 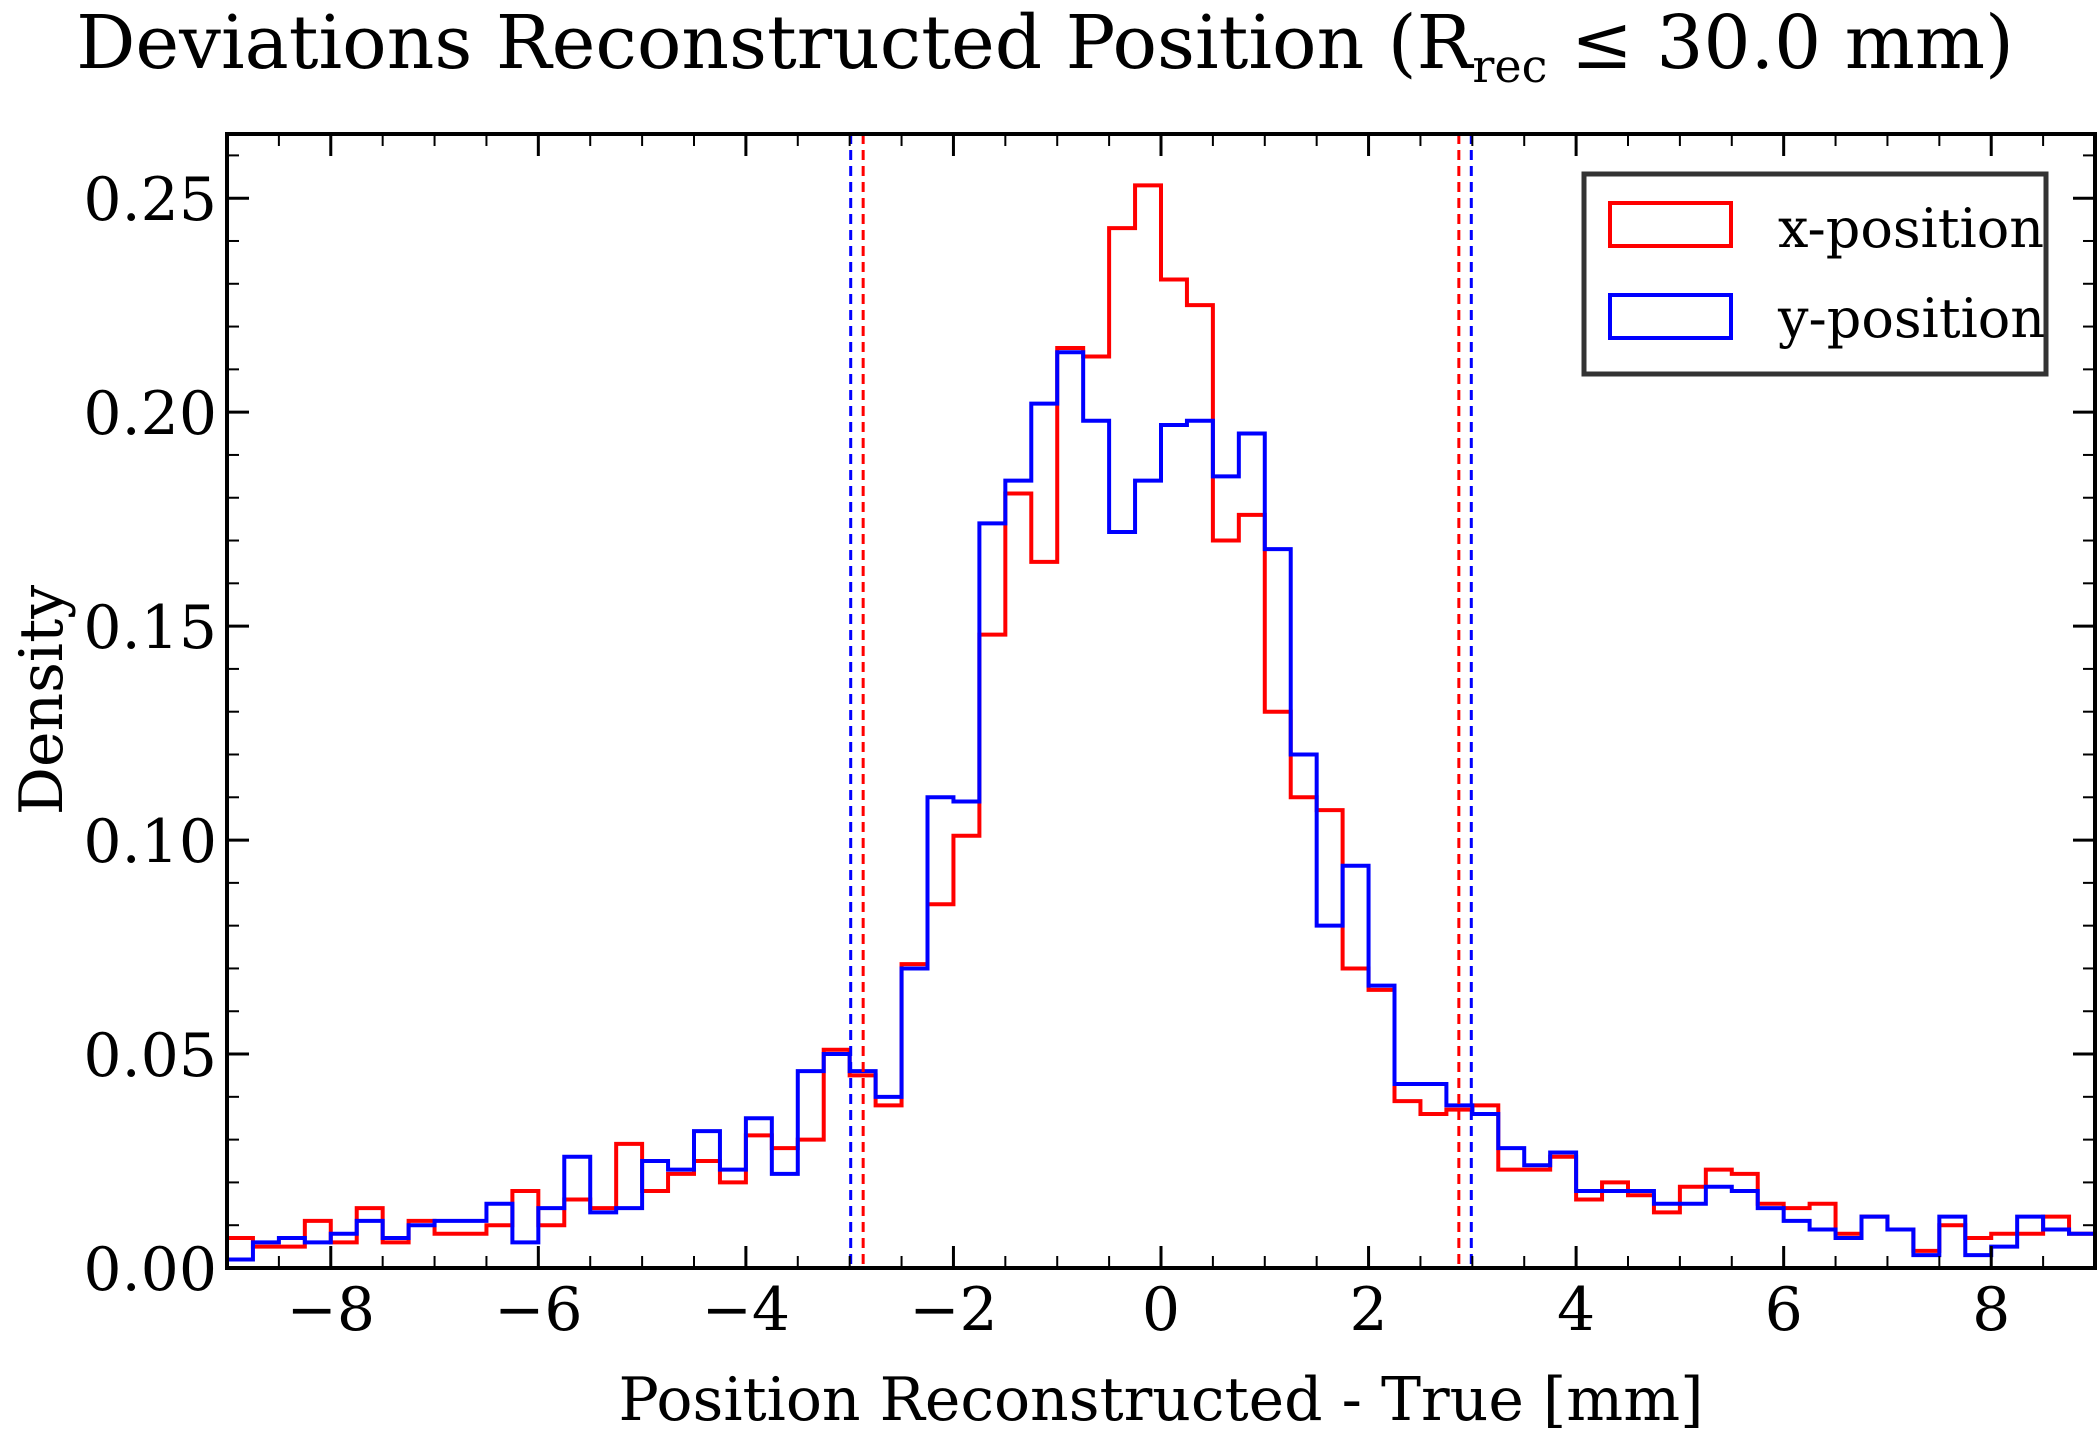 What do you see at coordinates (775, 43) in the screenshot?
I see `chart-title-main: Deviations Reconstructed Position (R` at bounding box center [775, 43].